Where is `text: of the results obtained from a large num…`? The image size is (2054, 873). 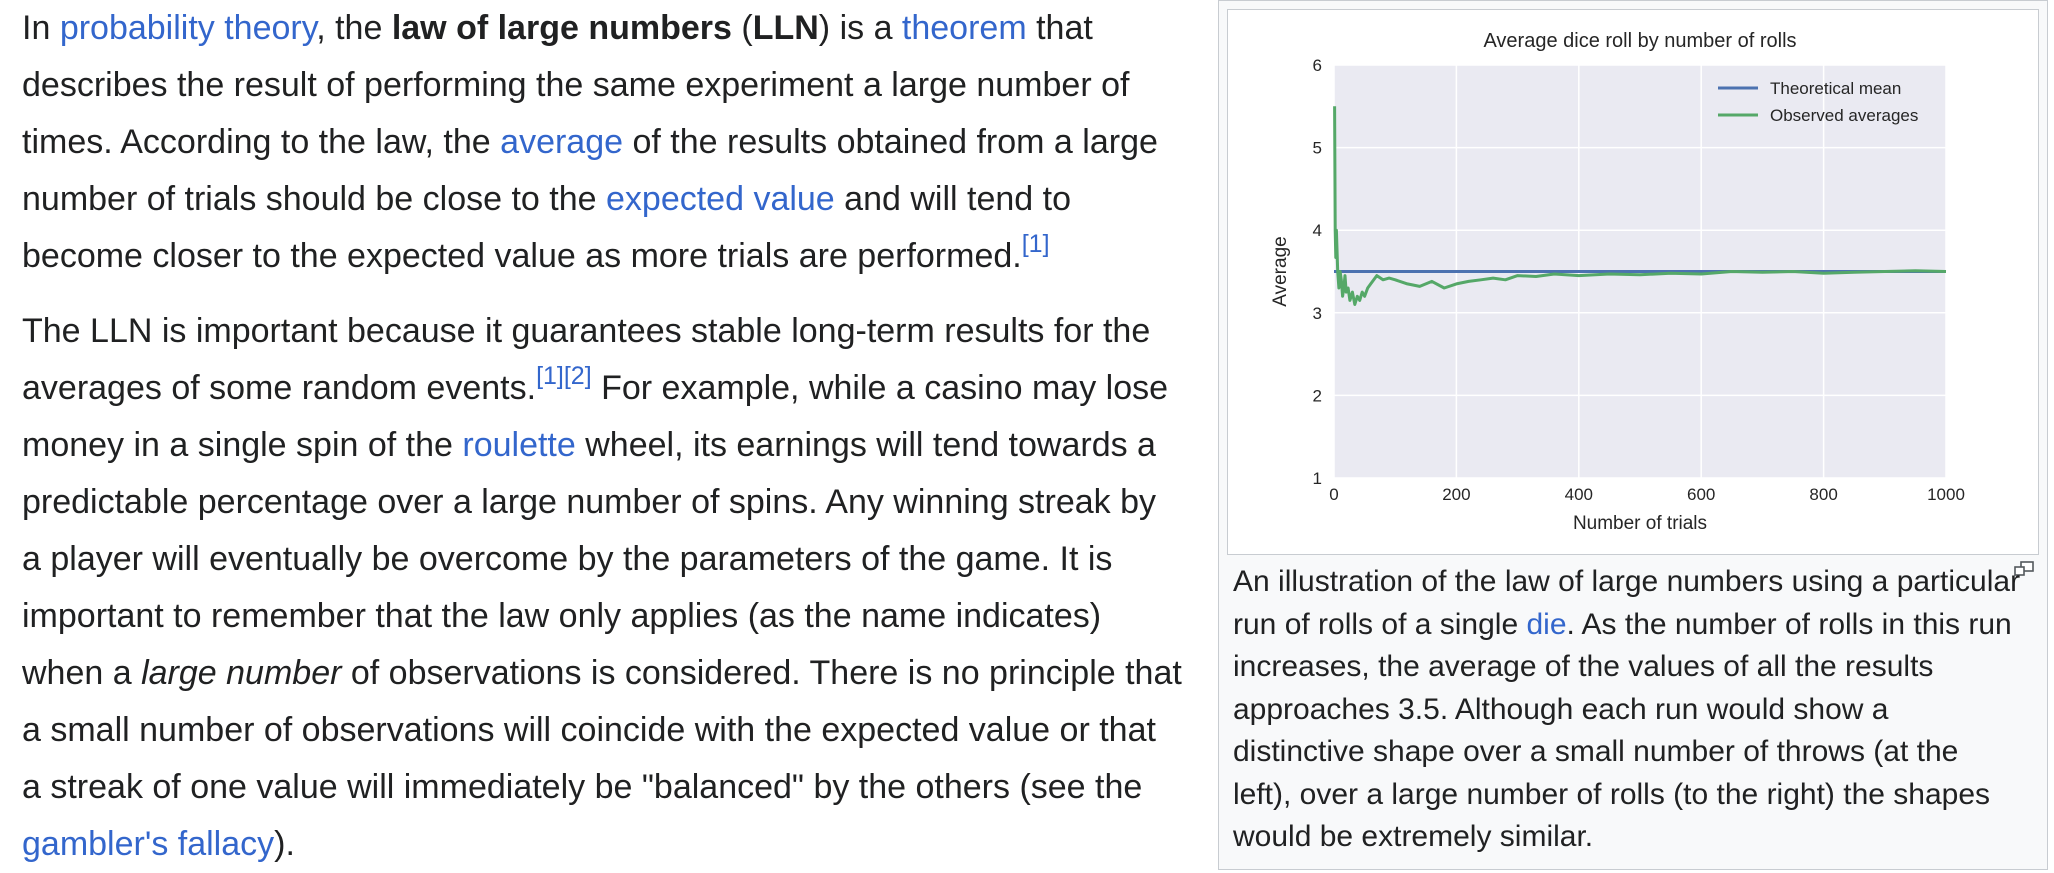
text: of the results obtained from a large num… is located at coordinates (590, 170).